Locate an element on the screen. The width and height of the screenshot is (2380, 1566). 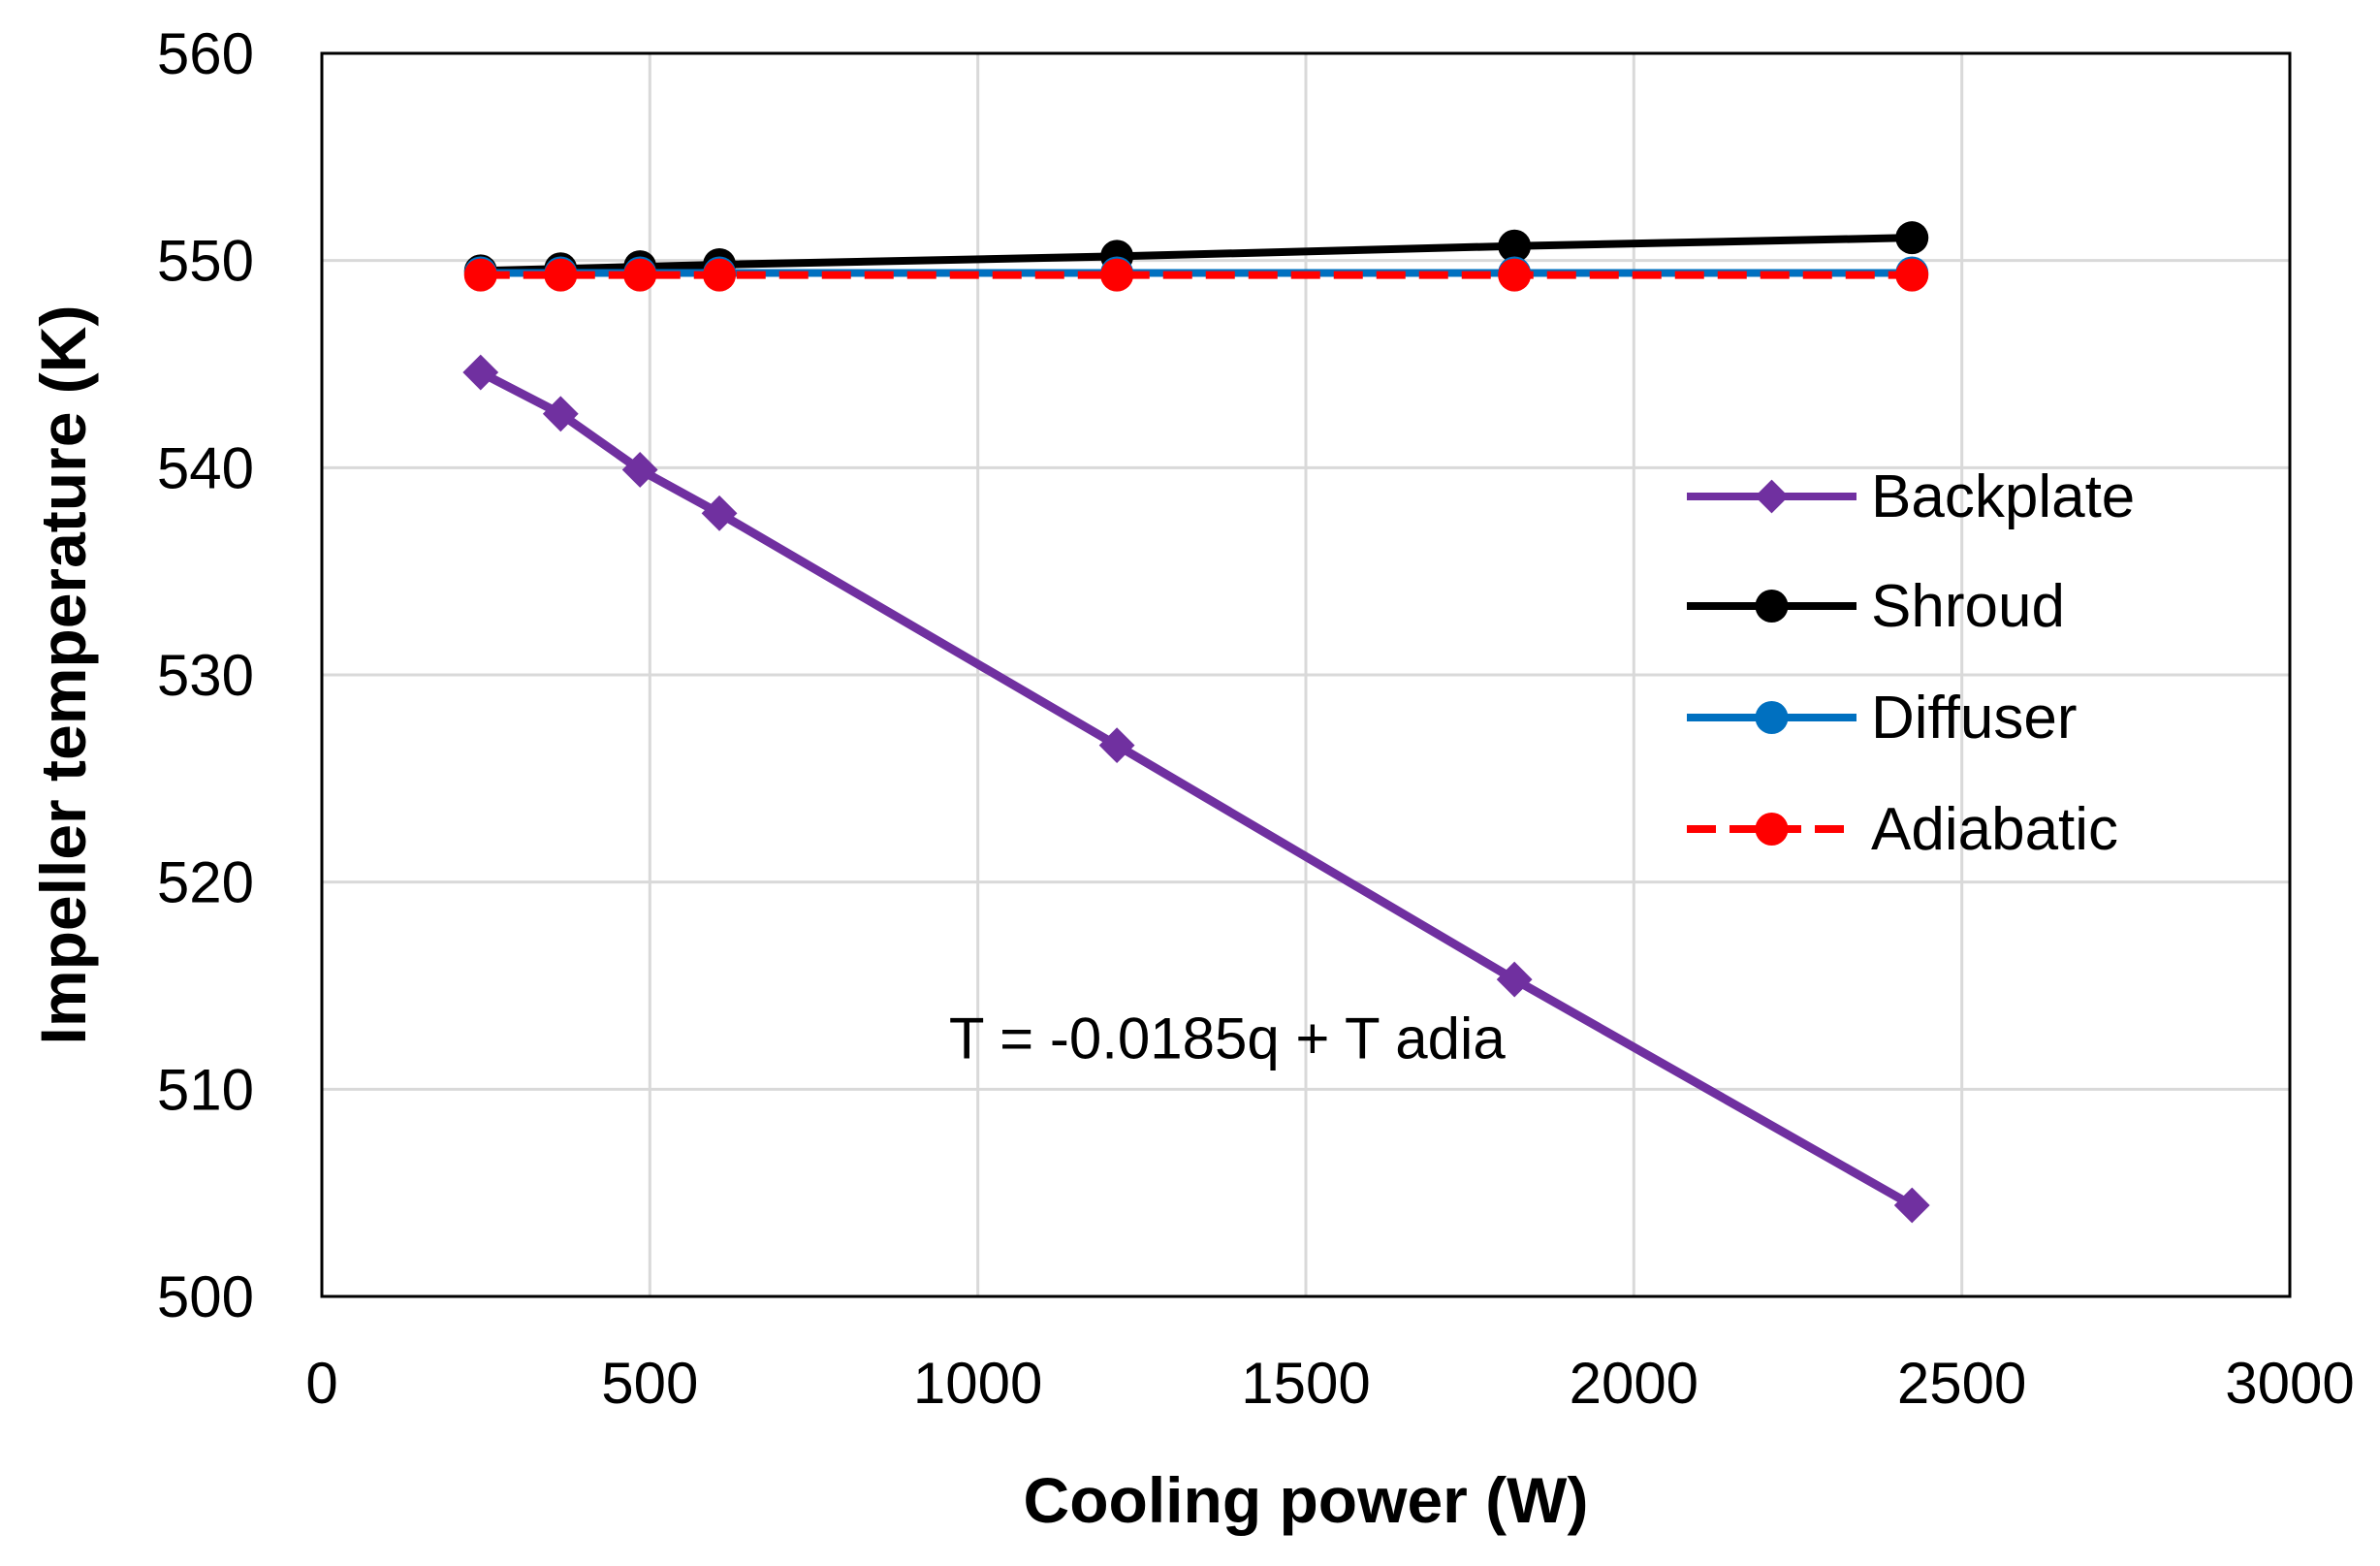
y-axis-tick-labels: 500 510 520 530 540 550 560 is located at coordinates (205, 675).